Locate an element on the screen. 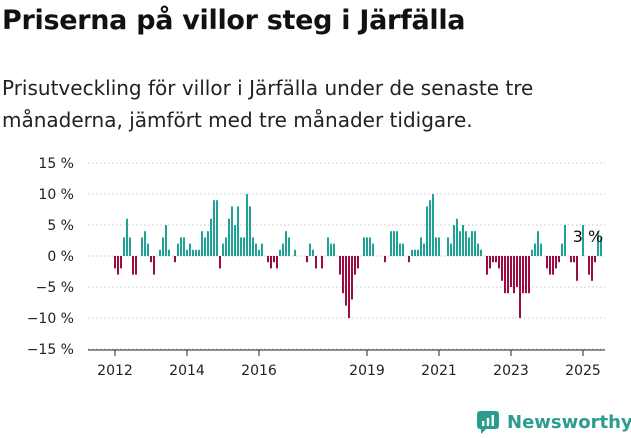 The width and height of the screenshot is (631, 439). y-axis: 15 % 10 % 5 % 0 % −5 % −10 % −15 % is located at coordinates (50, 257).